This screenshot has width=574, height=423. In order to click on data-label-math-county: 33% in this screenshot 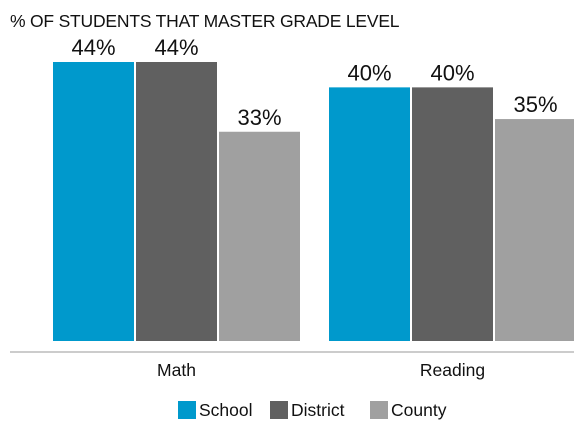, I will do `click(259, 117)`.